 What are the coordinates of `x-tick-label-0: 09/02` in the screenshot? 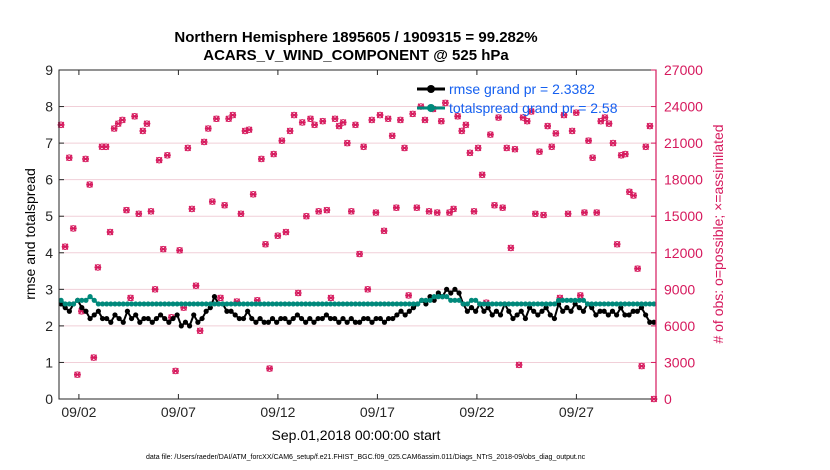 It's located at (78, 412).